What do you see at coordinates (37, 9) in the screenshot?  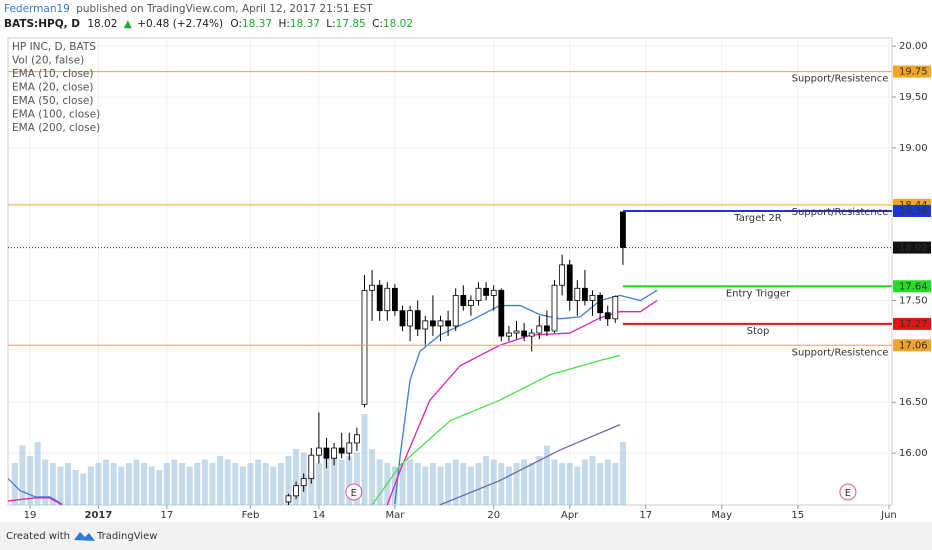 I see `author: Federman19` at bounding box center [37, 9].